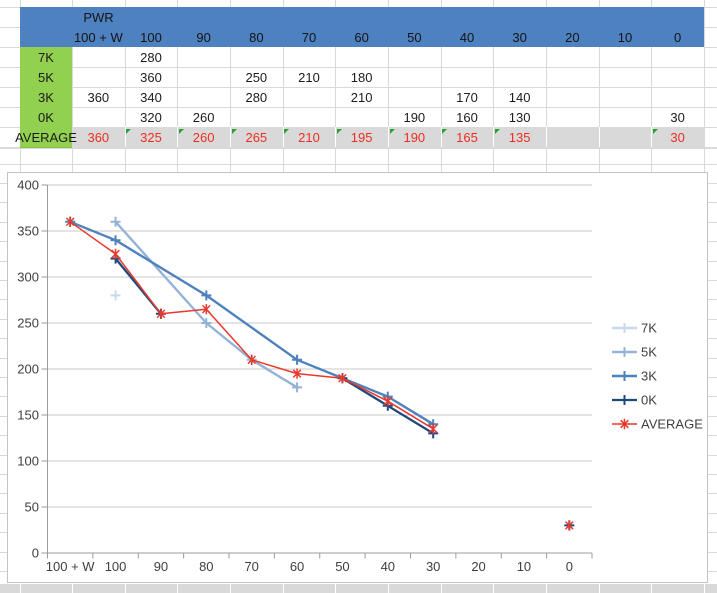  Describe the element at coordinates (46, 137) in the screenshot. I see `row-label-AVERAGE: AVERAGE` at that location.